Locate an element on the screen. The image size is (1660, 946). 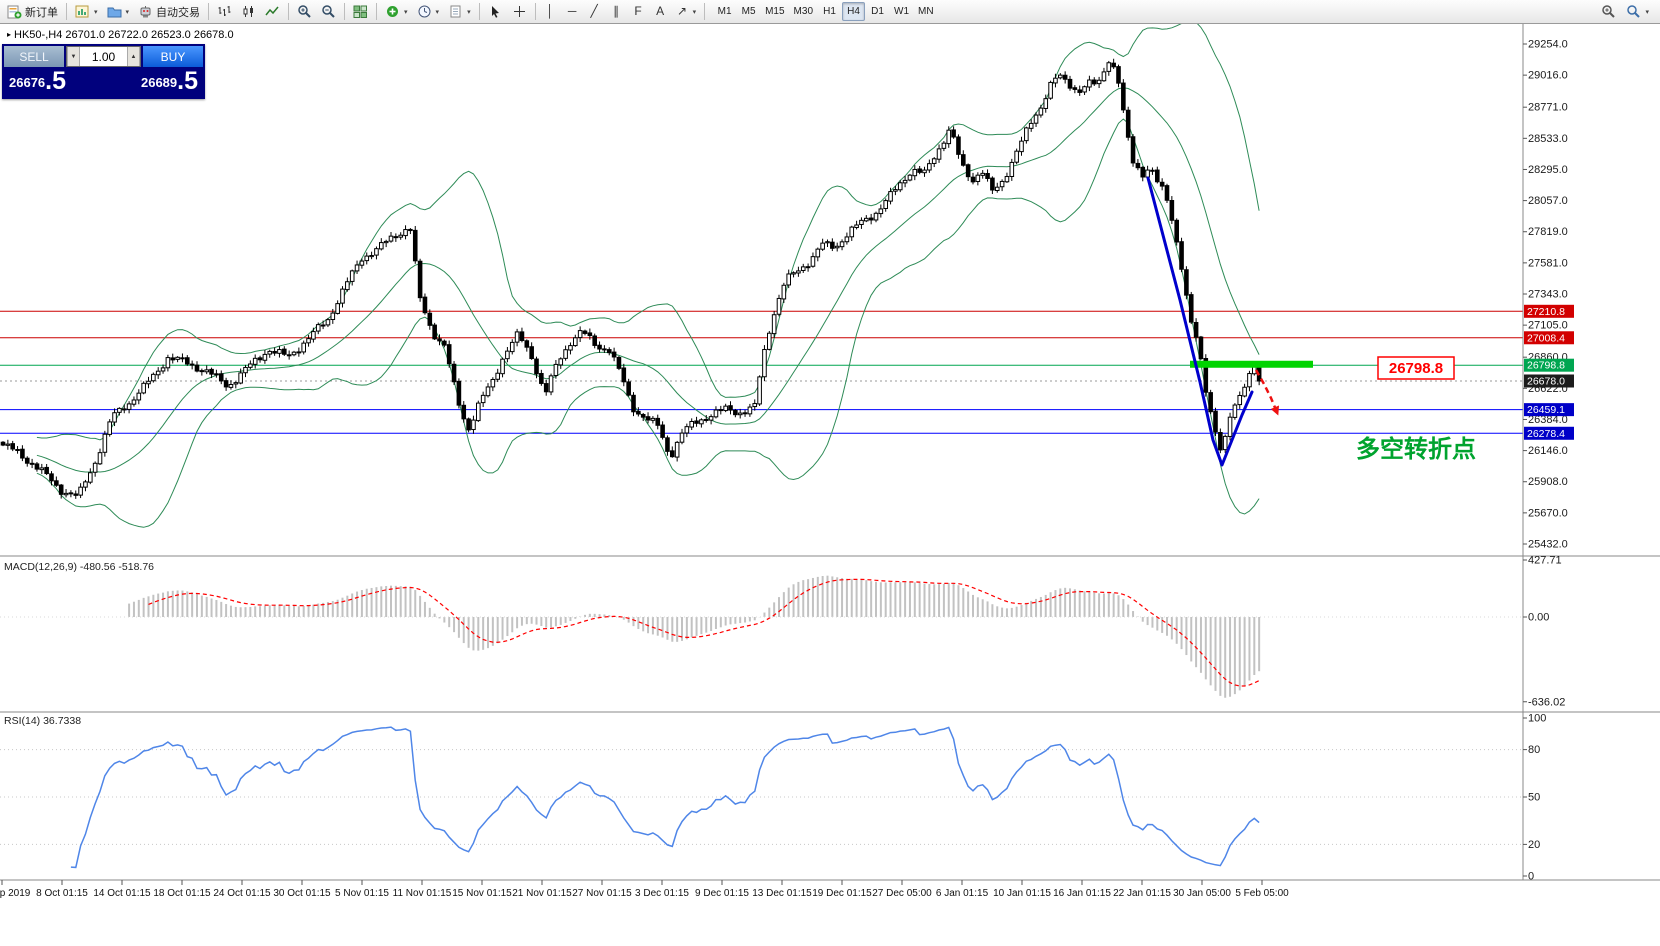
toolbar-right-group: ▾ is located at coordinates (1627, 12).